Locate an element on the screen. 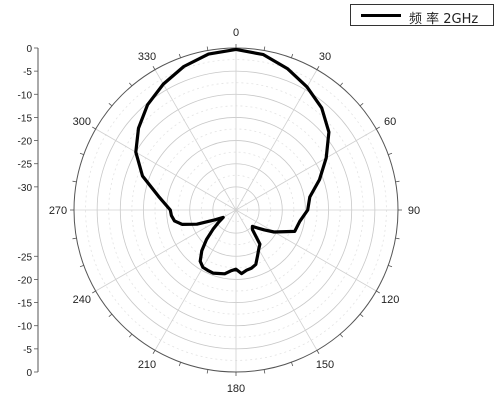  angle-label-60: 60 is located at coordinates (390, 122).